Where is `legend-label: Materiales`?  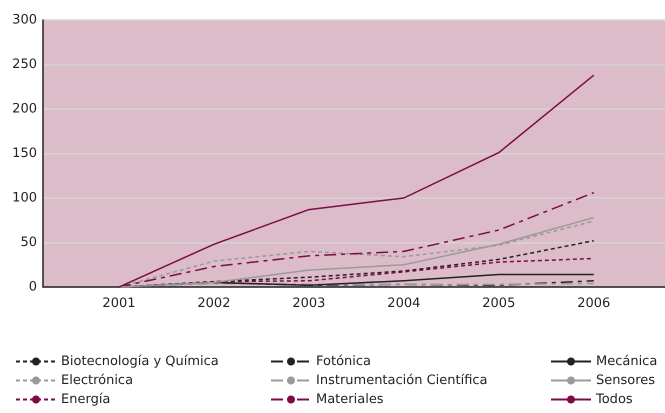
legend-label: Materiales is located at coordinates (350, 399).